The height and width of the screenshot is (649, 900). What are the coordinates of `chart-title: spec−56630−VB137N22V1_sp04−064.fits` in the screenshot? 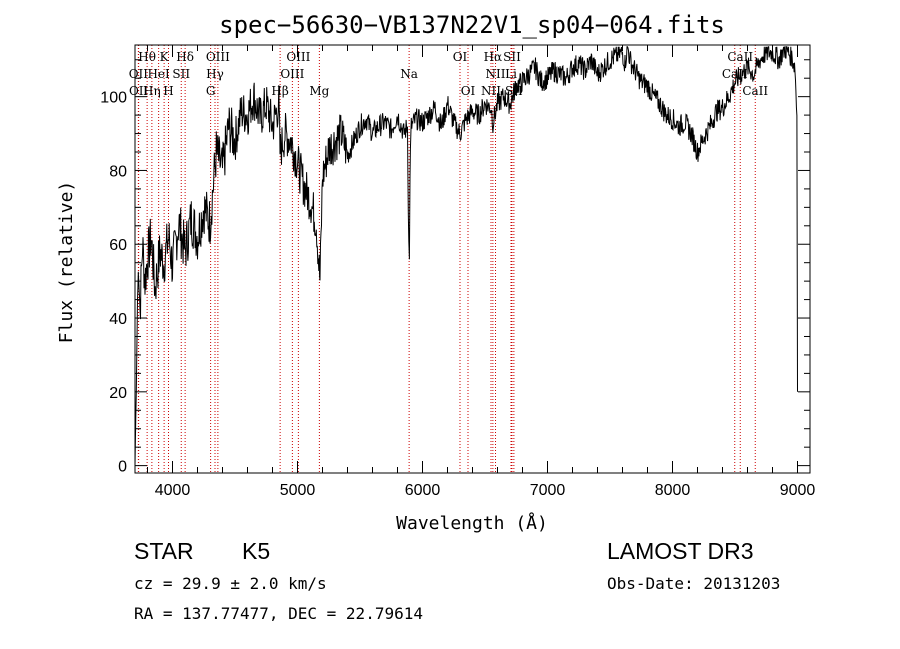 It's located at (472, 25).